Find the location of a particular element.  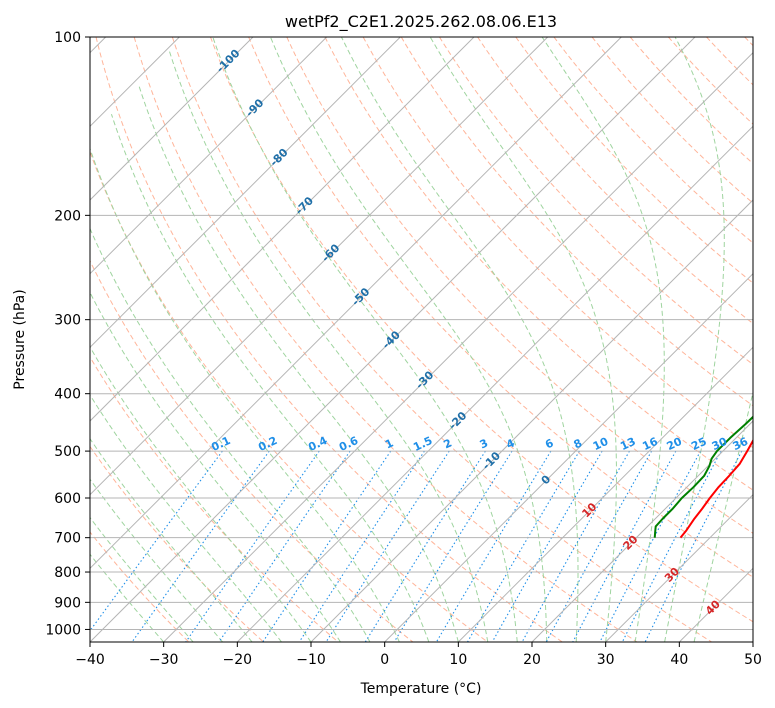

x-tick-label: 30 is located at coordinates (606, 660).